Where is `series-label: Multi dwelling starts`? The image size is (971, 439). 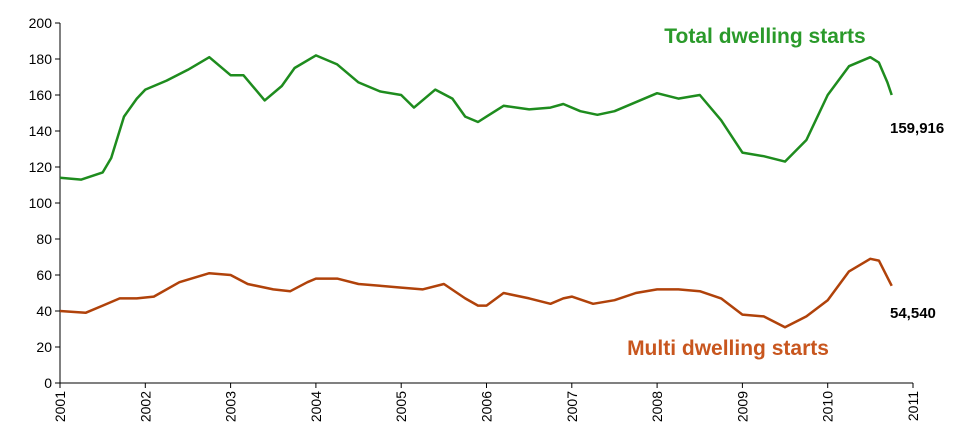
series-label: Multi dwelling starts is located at coordinates (728, 348).